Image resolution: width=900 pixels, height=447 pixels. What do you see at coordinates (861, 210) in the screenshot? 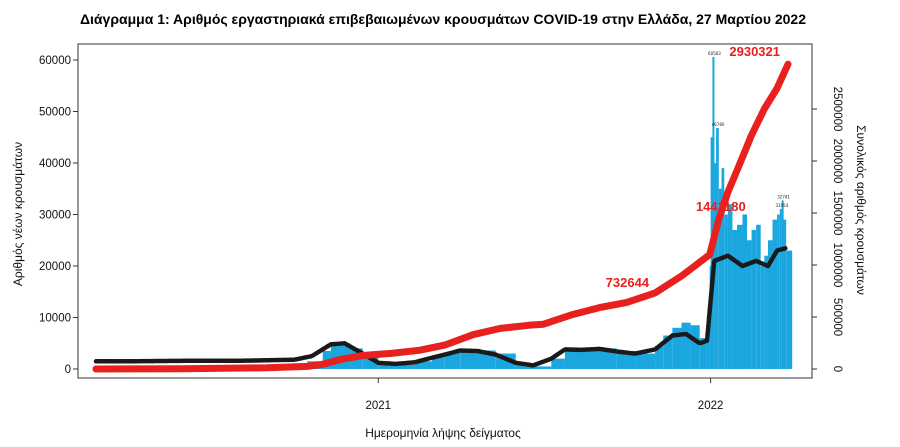
I see `right-y-axis-label: Συνολικός αριθμός κρουσμάτων` at bounding box center [861, 210].